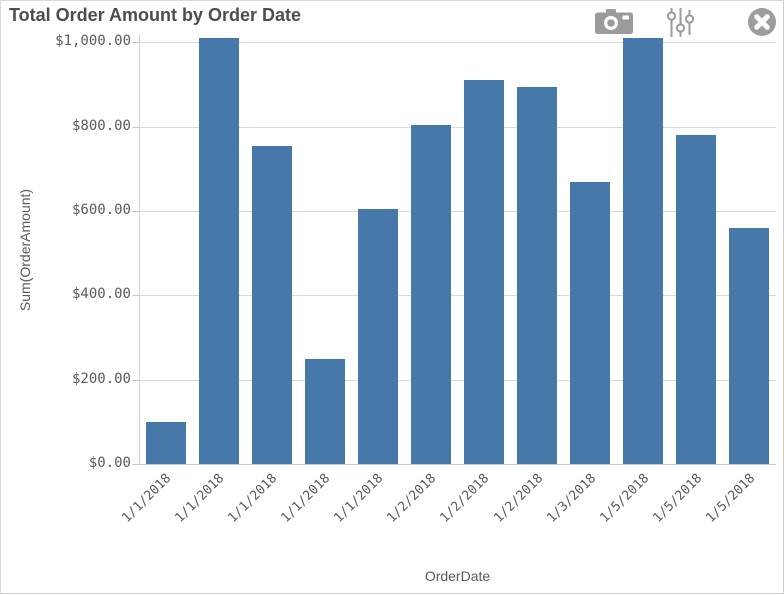 The width and height of the screenshot is (784, 595). Describe the element at coordinates (139, 249) in the screenshot. I see `y-axis-line` at that location.